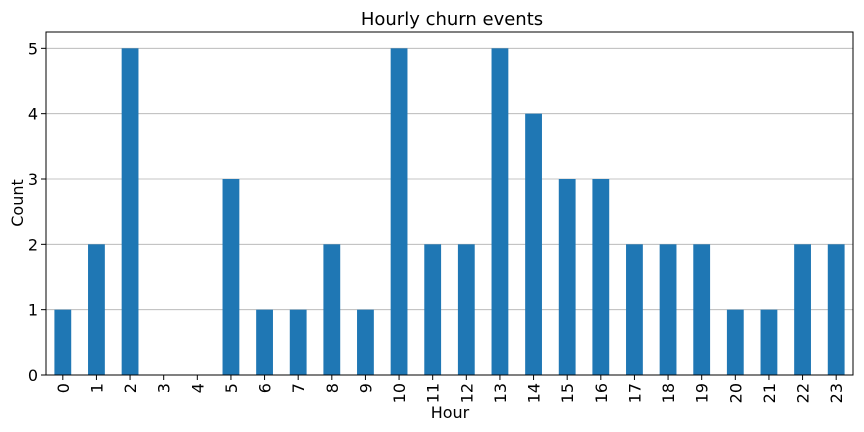  I want to click on x-tick-label: 21, so click(769, 393).